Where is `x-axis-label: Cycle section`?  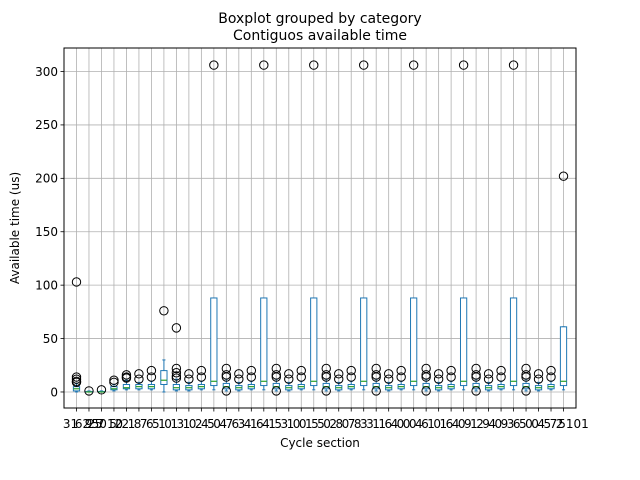
x-axis-label: Cycle section is located at coordinates (320, 443).